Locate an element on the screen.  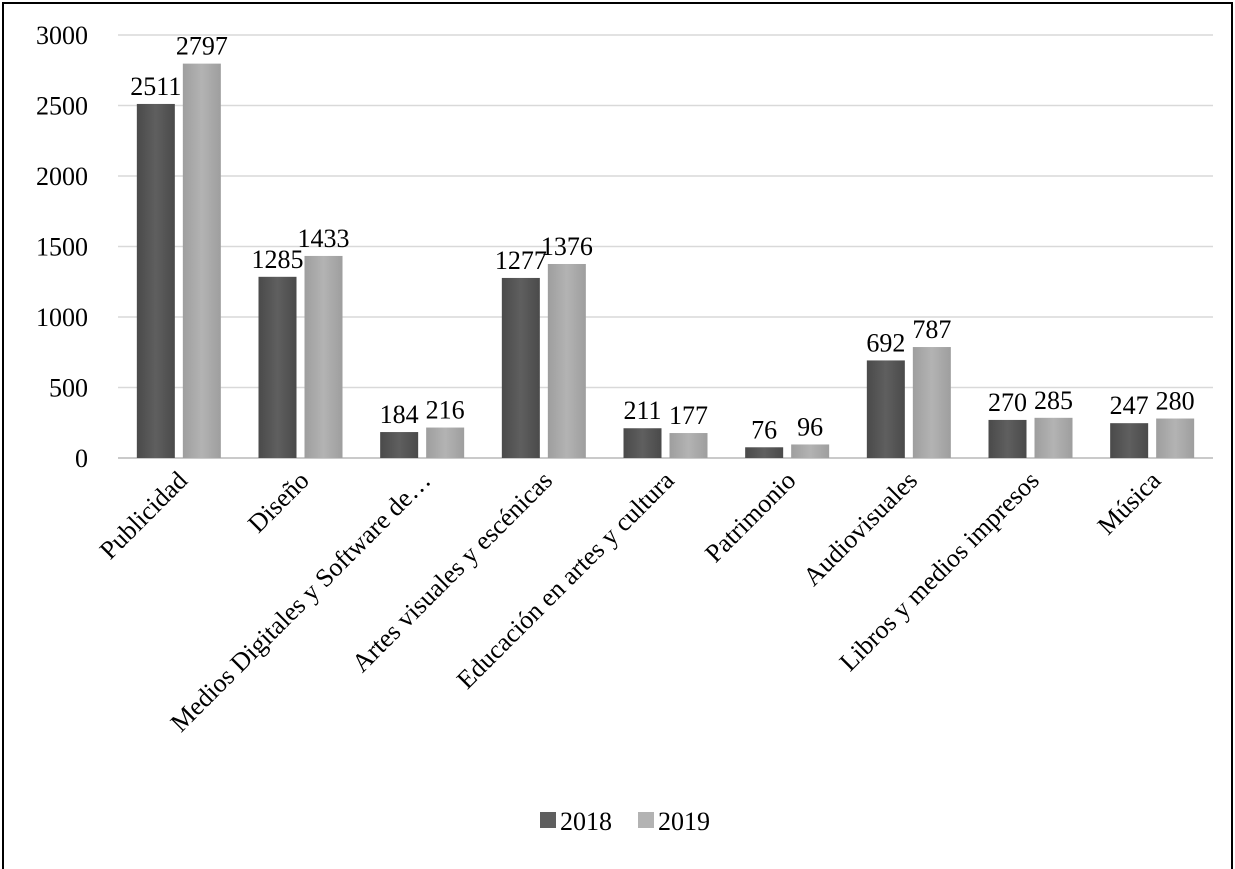
category-label: Música is located at coordinates (1129, 502).